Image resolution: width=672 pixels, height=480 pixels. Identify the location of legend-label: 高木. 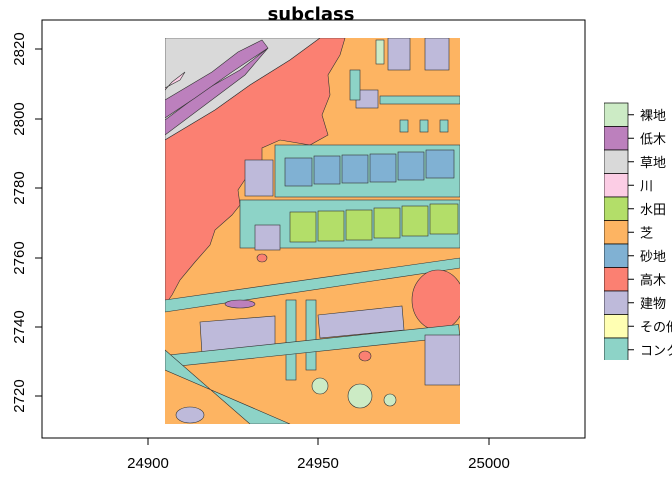
(653, 280).